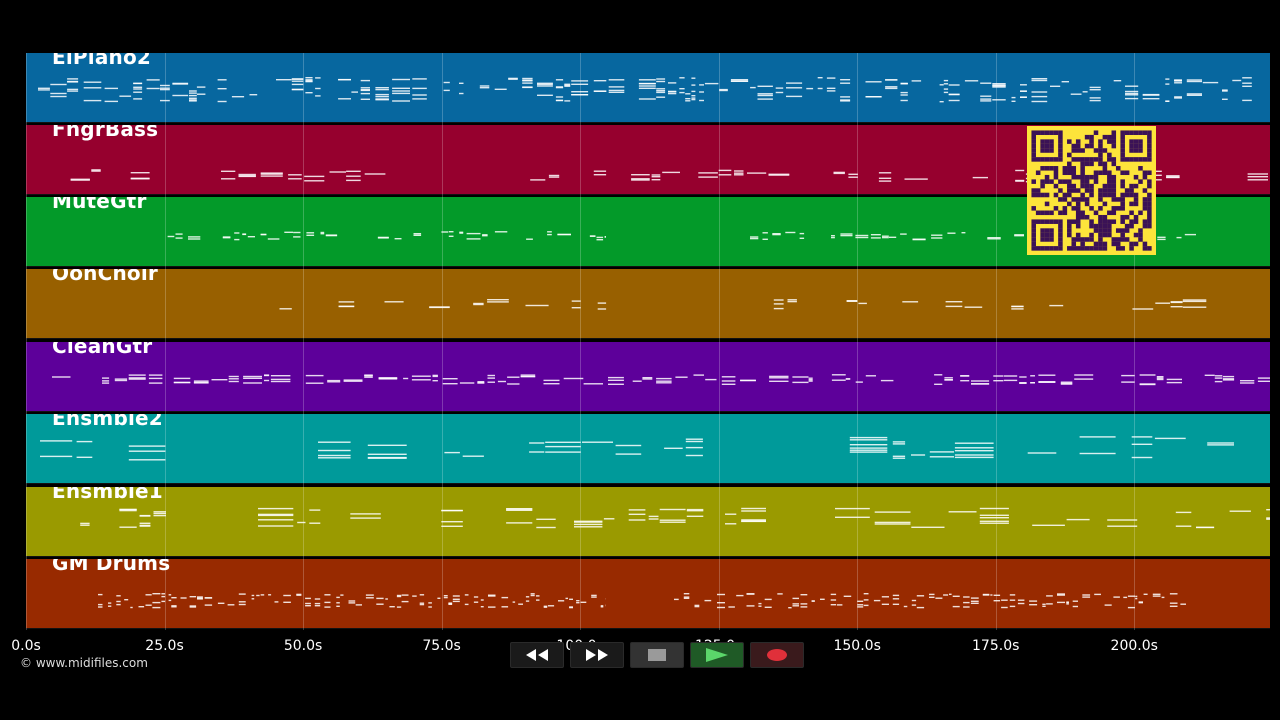 Image resolution: width=1280 pixels, height=720 pixels. What do you see at coordinates (637, 448) in the screenshot?
I see `note-pattern` at bounding box center [637, 448].